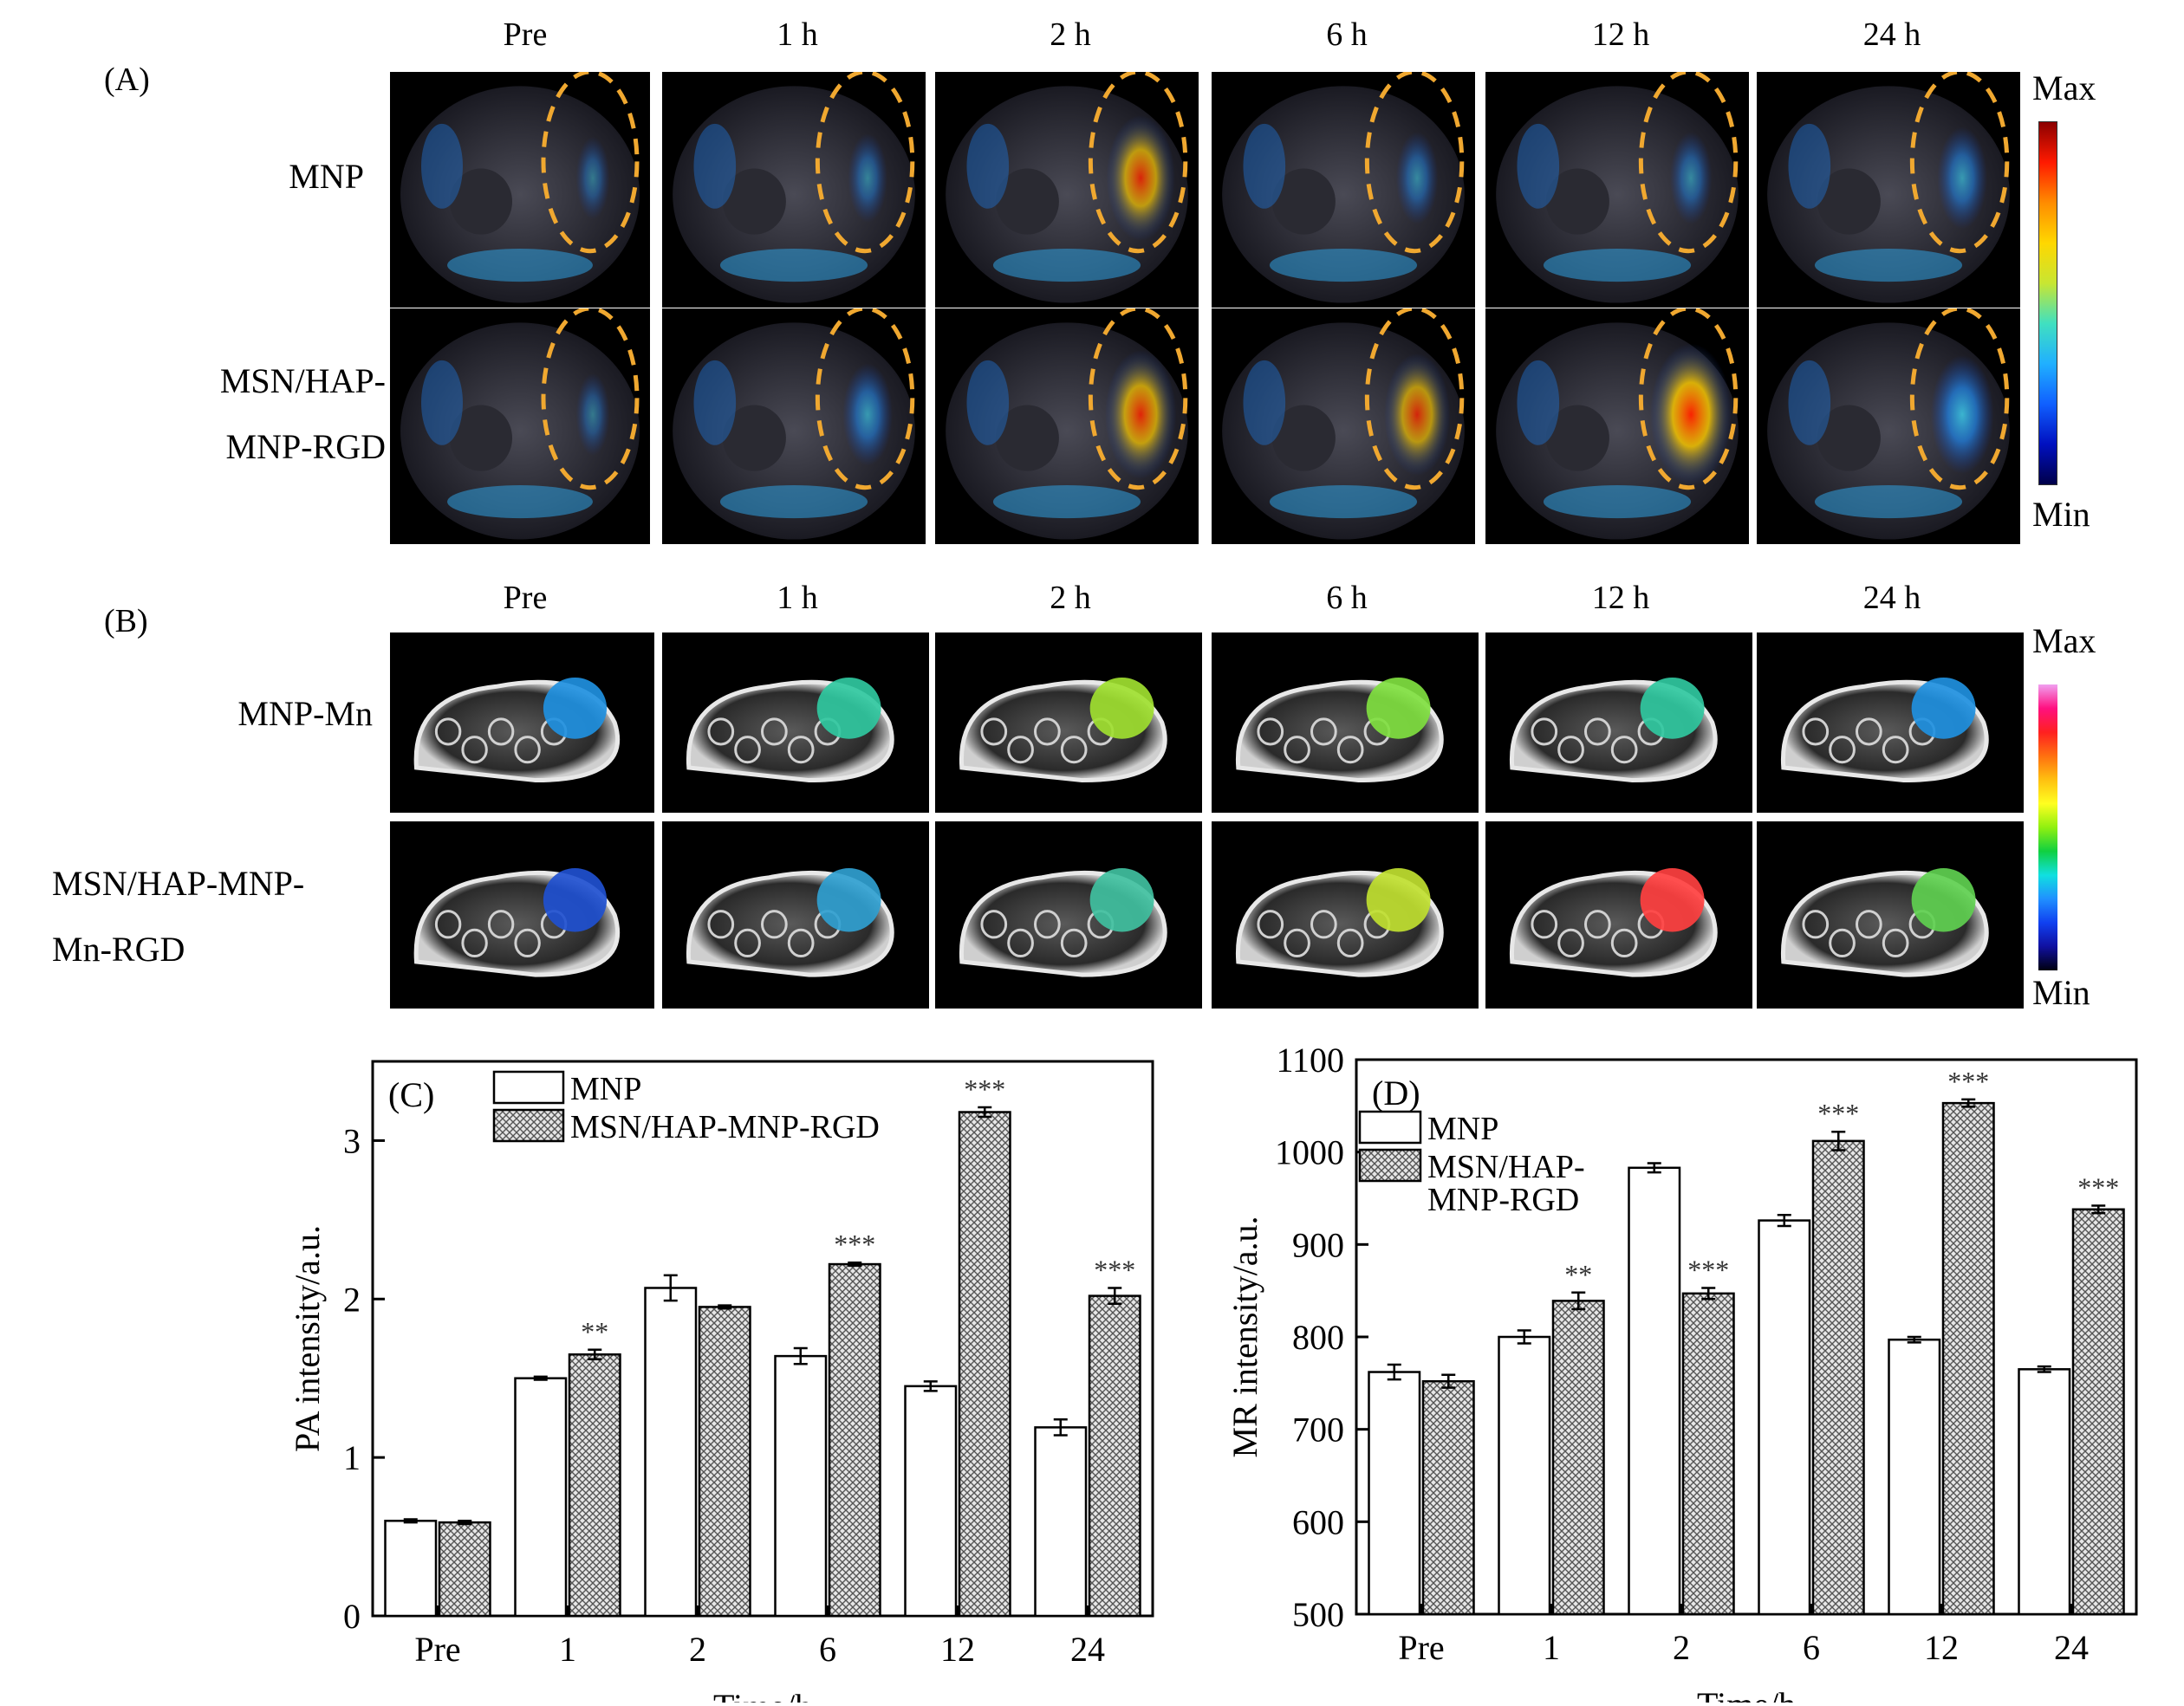 Image resolution: width=2184 pixels, height=1706 pixels. Describe the element at coordinates (1503, 1200) in the screenshot. I see `legend-label: MNP-RGD` at that location.